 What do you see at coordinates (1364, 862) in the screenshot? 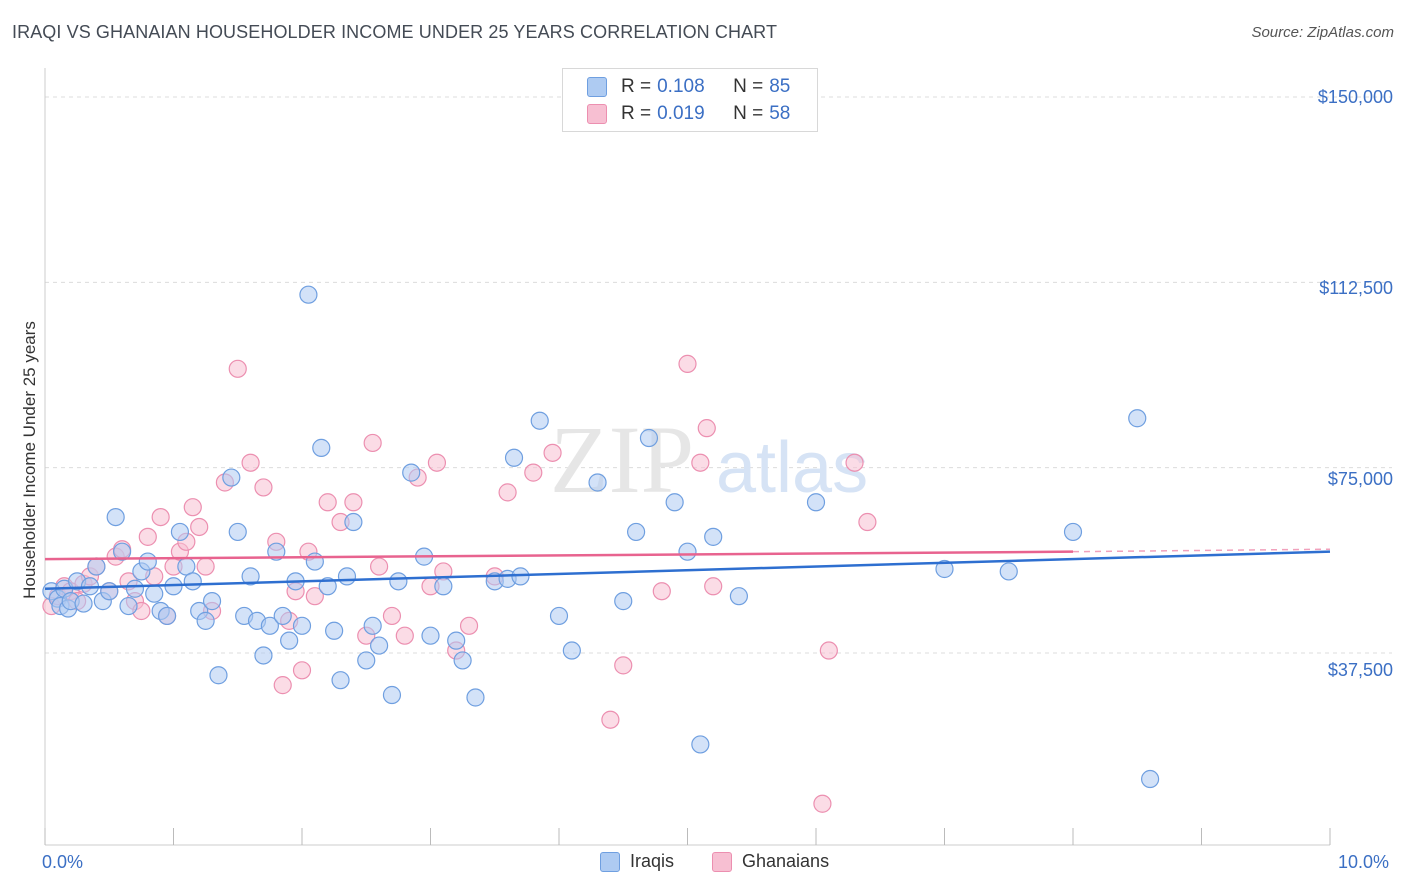
I see `x-tick-label-max: 10.0%` at bounding box center [1364, 862].